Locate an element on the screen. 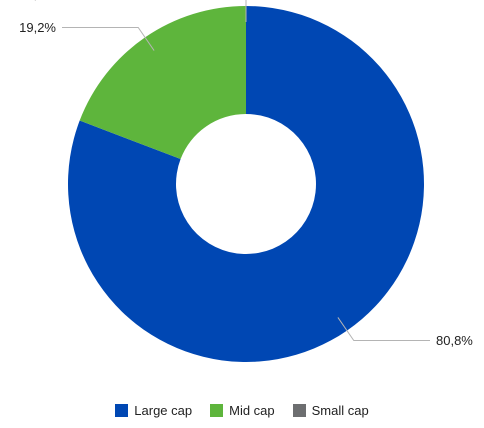 The height and width of the screenshot is (428, 484). data-label-large-cap: 80,8% is located at coordinates (454, 340).